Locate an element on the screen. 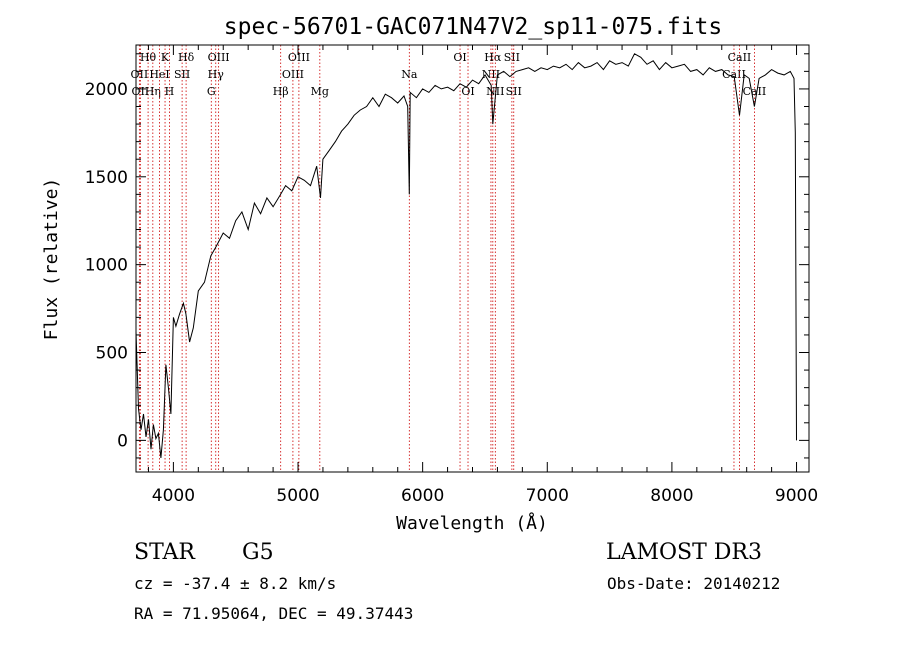  y-tick-label: 0 is located at coordinates (122, 441).